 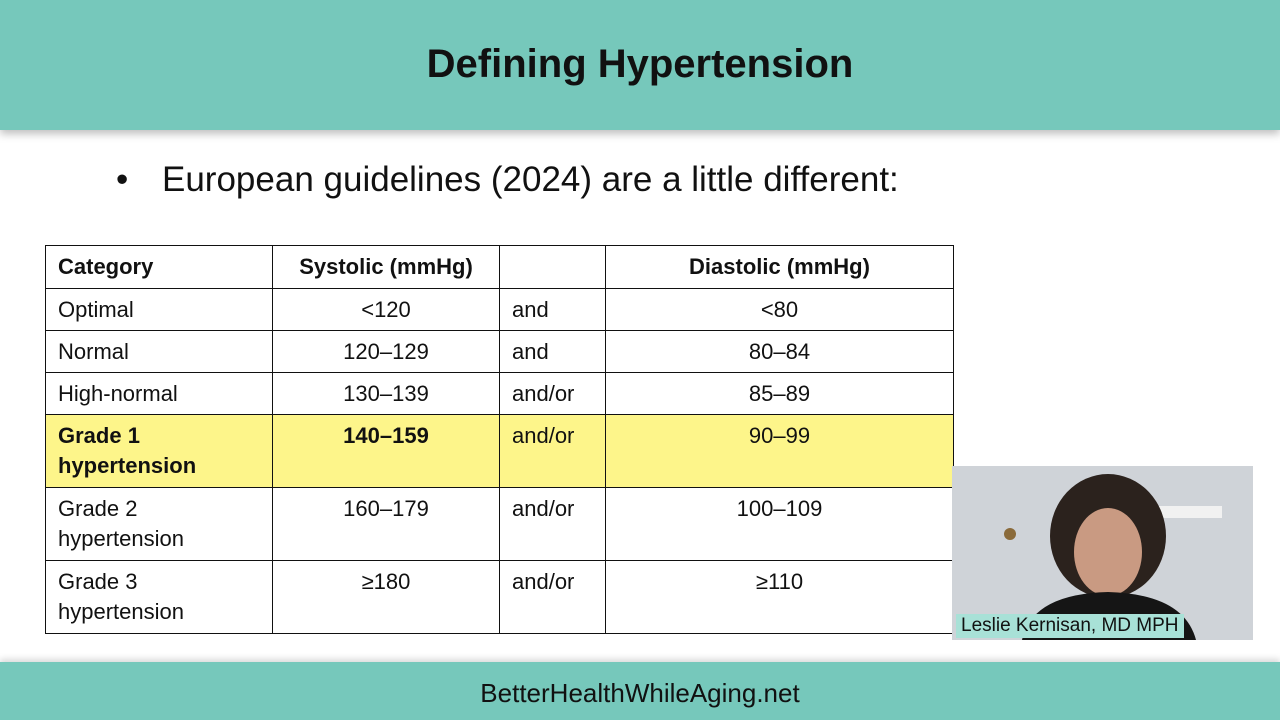 I want to click on title: Defining Hypertension, so click(x=640, y=64).